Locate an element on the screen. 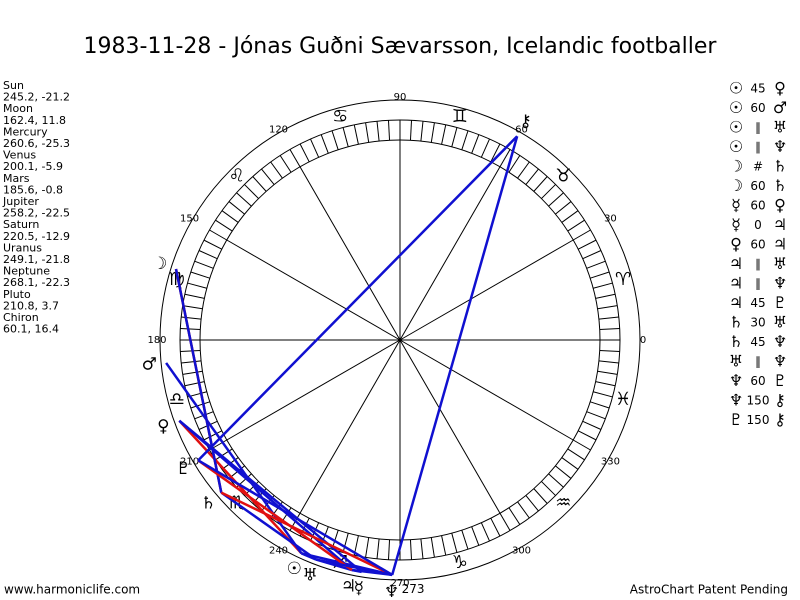  aspect-planet-b: ♀ is located at coordinates (780, 205).